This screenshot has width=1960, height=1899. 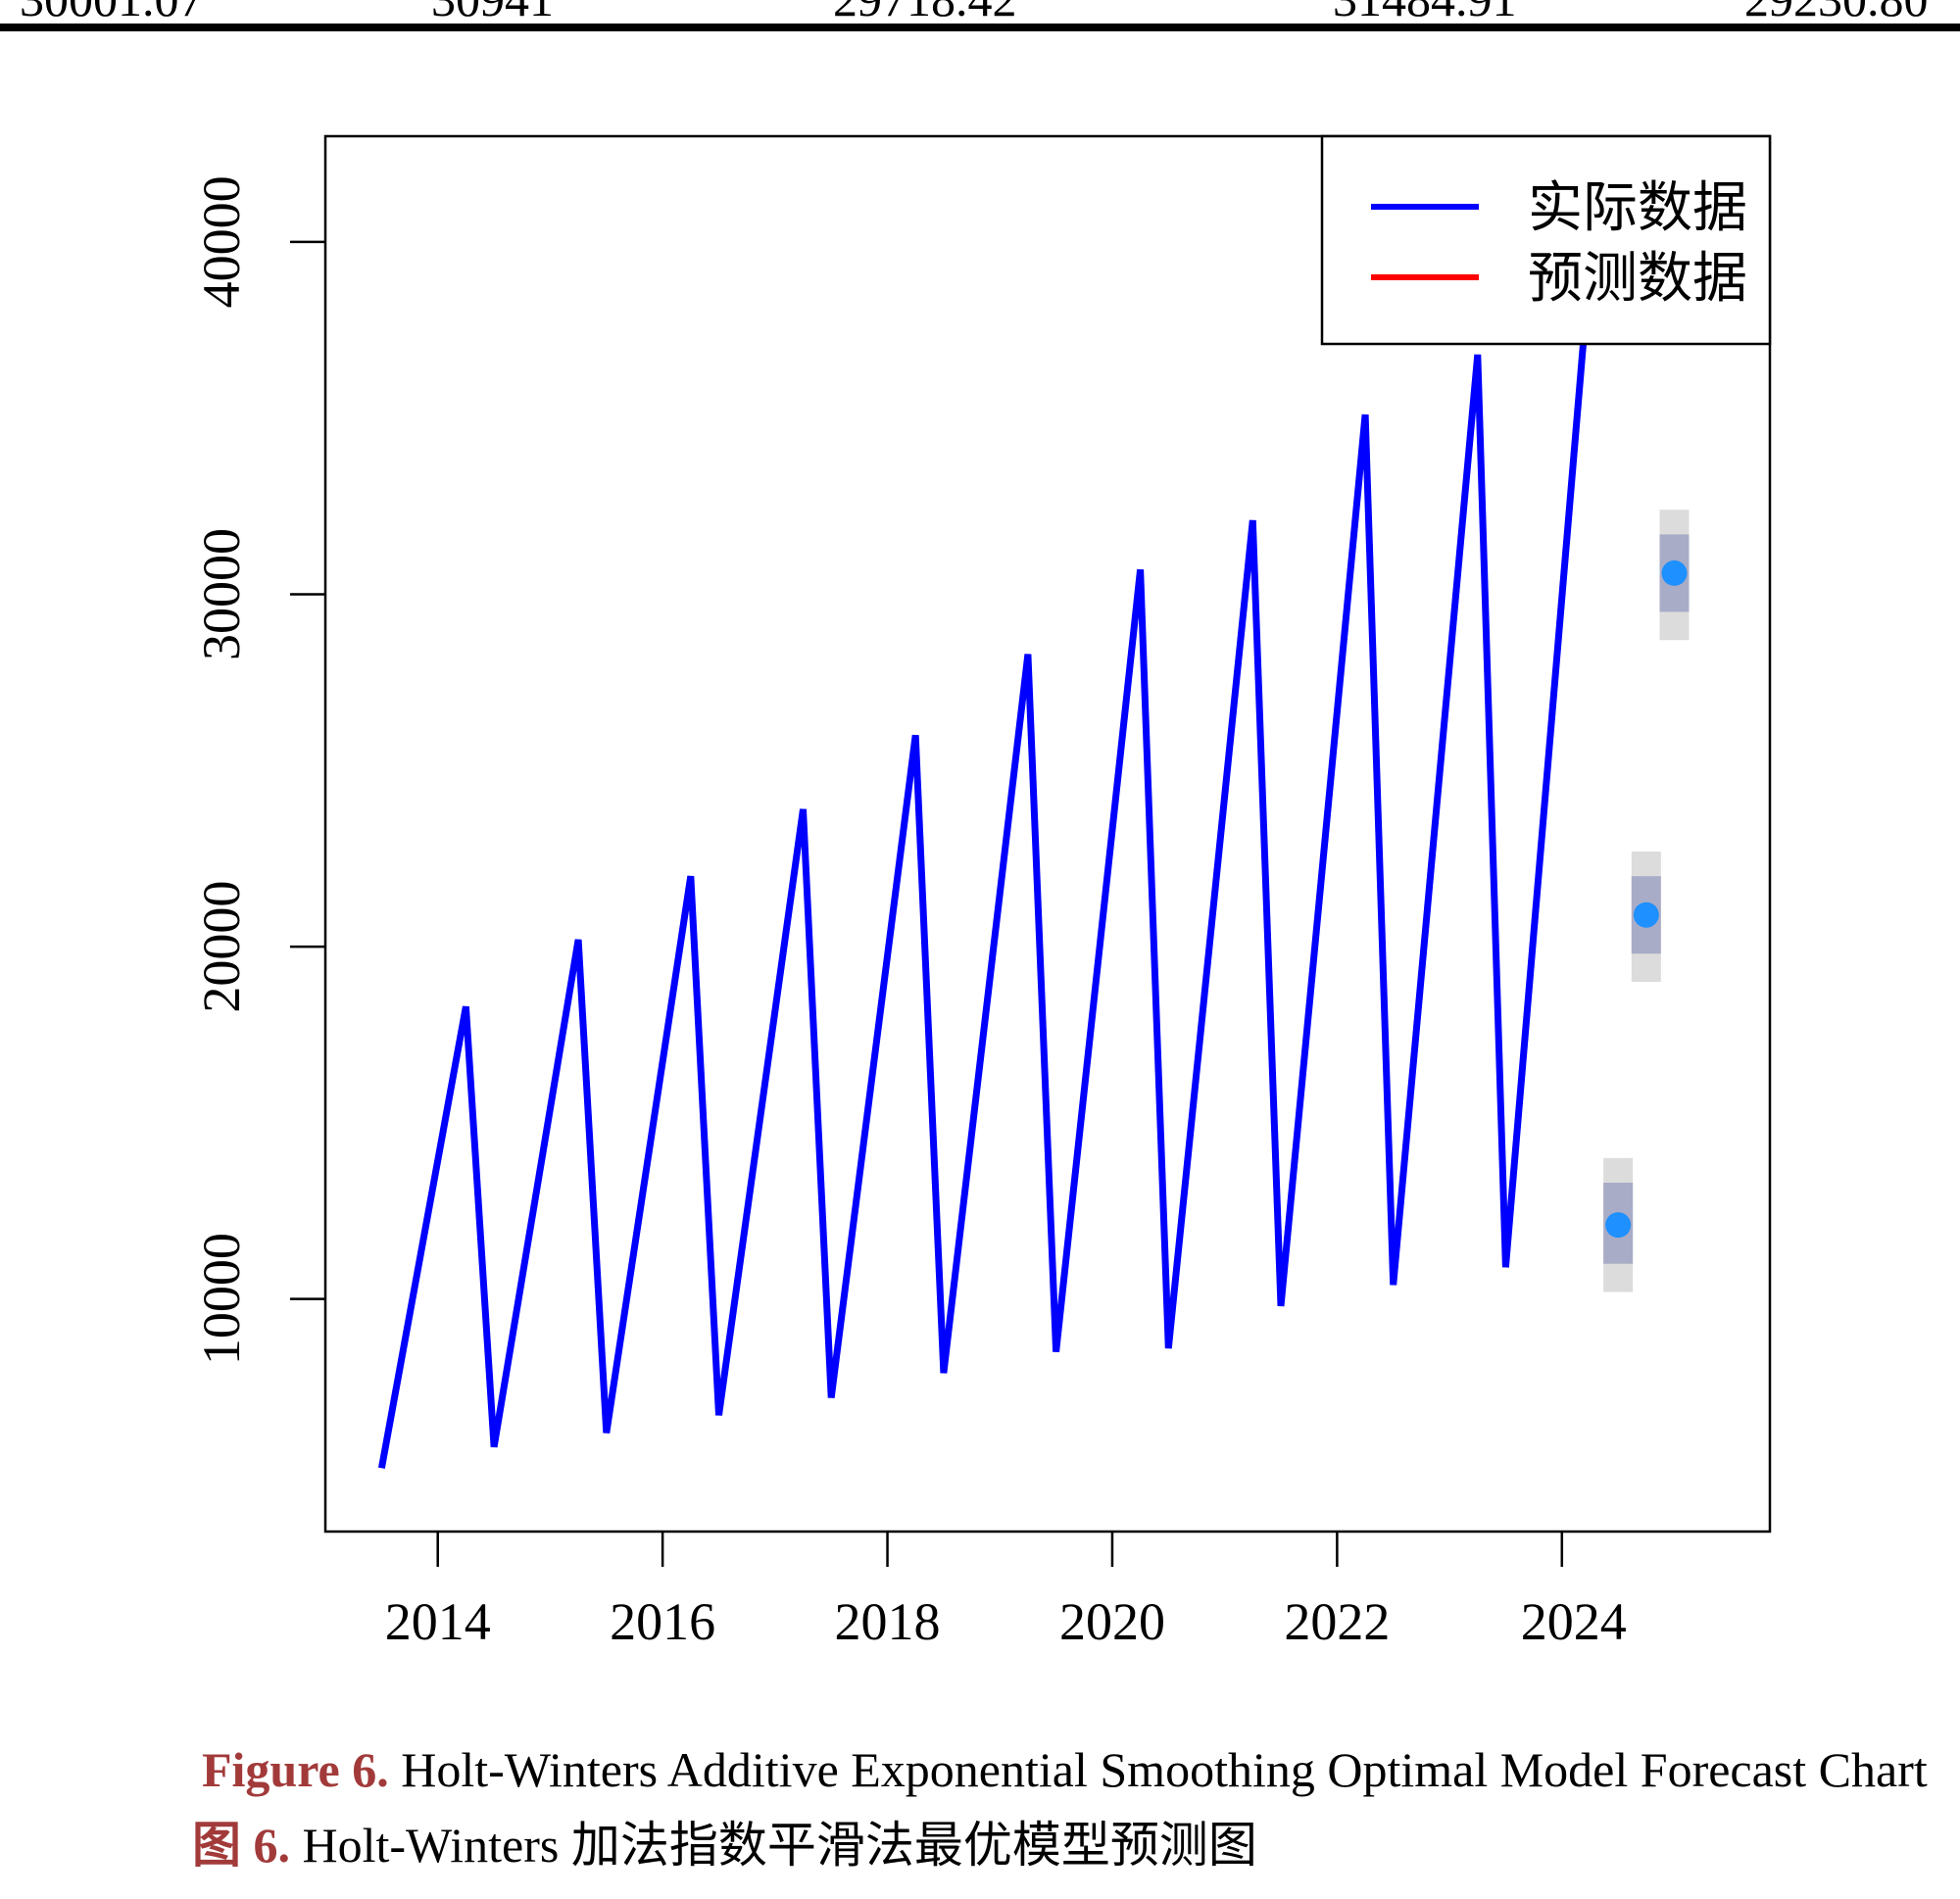 I want to click on table-cell: 29718.42, so click(x=925, y=12).